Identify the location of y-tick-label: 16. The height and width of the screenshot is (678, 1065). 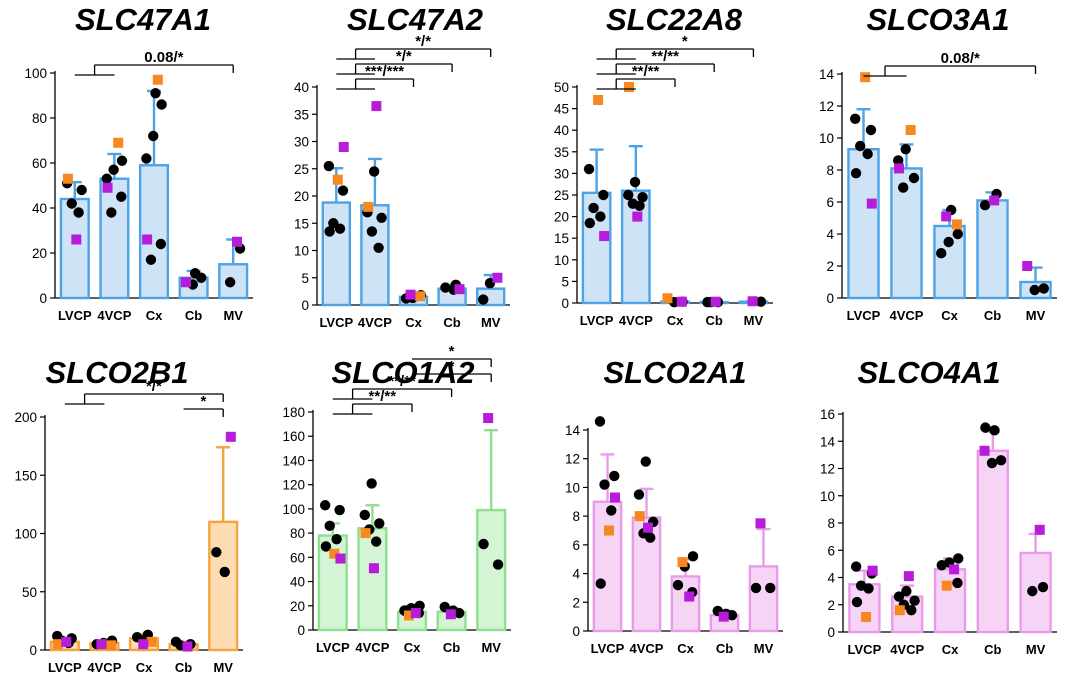
(827, 414).